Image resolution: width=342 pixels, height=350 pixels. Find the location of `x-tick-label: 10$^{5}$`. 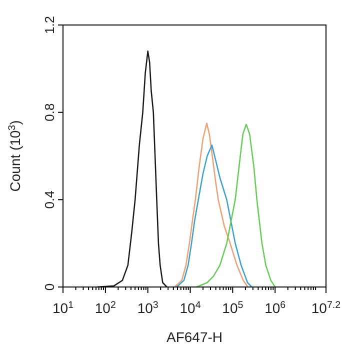

x-tick-label: 10$^{5}$ is located at coordinates (233, 308).